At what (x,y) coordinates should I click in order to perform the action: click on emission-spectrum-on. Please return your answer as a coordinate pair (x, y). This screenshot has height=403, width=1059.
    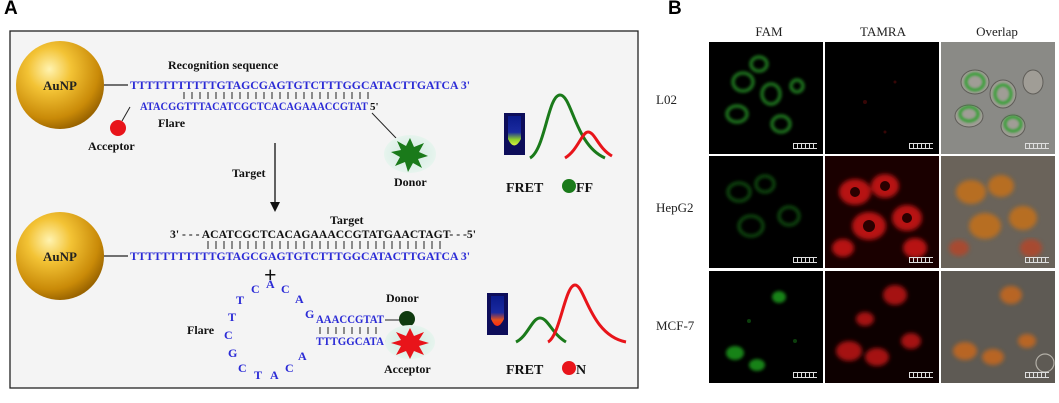
    Looking at the image, I should click on (571, 313).